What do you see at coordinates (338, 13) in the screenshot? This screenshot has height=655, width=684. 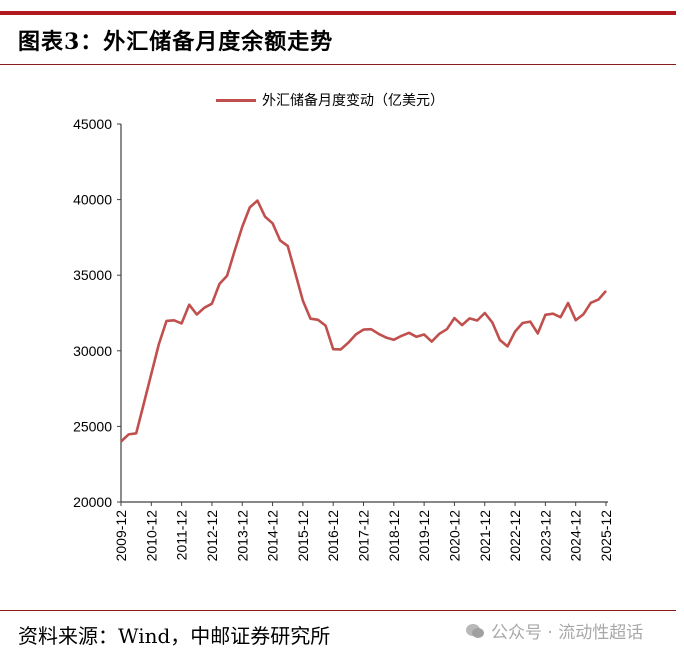 I see `top-accent-bar` at bounding box center [338, 13].